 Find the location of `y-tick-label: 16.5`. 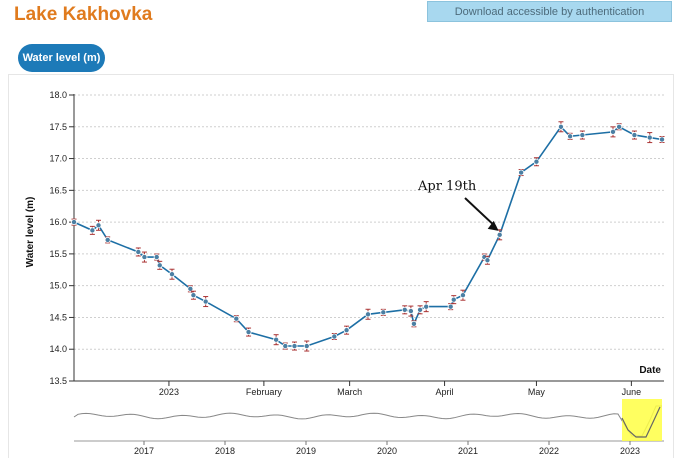

y-tick-label: 16.5 is located at coordinates (58, 190).